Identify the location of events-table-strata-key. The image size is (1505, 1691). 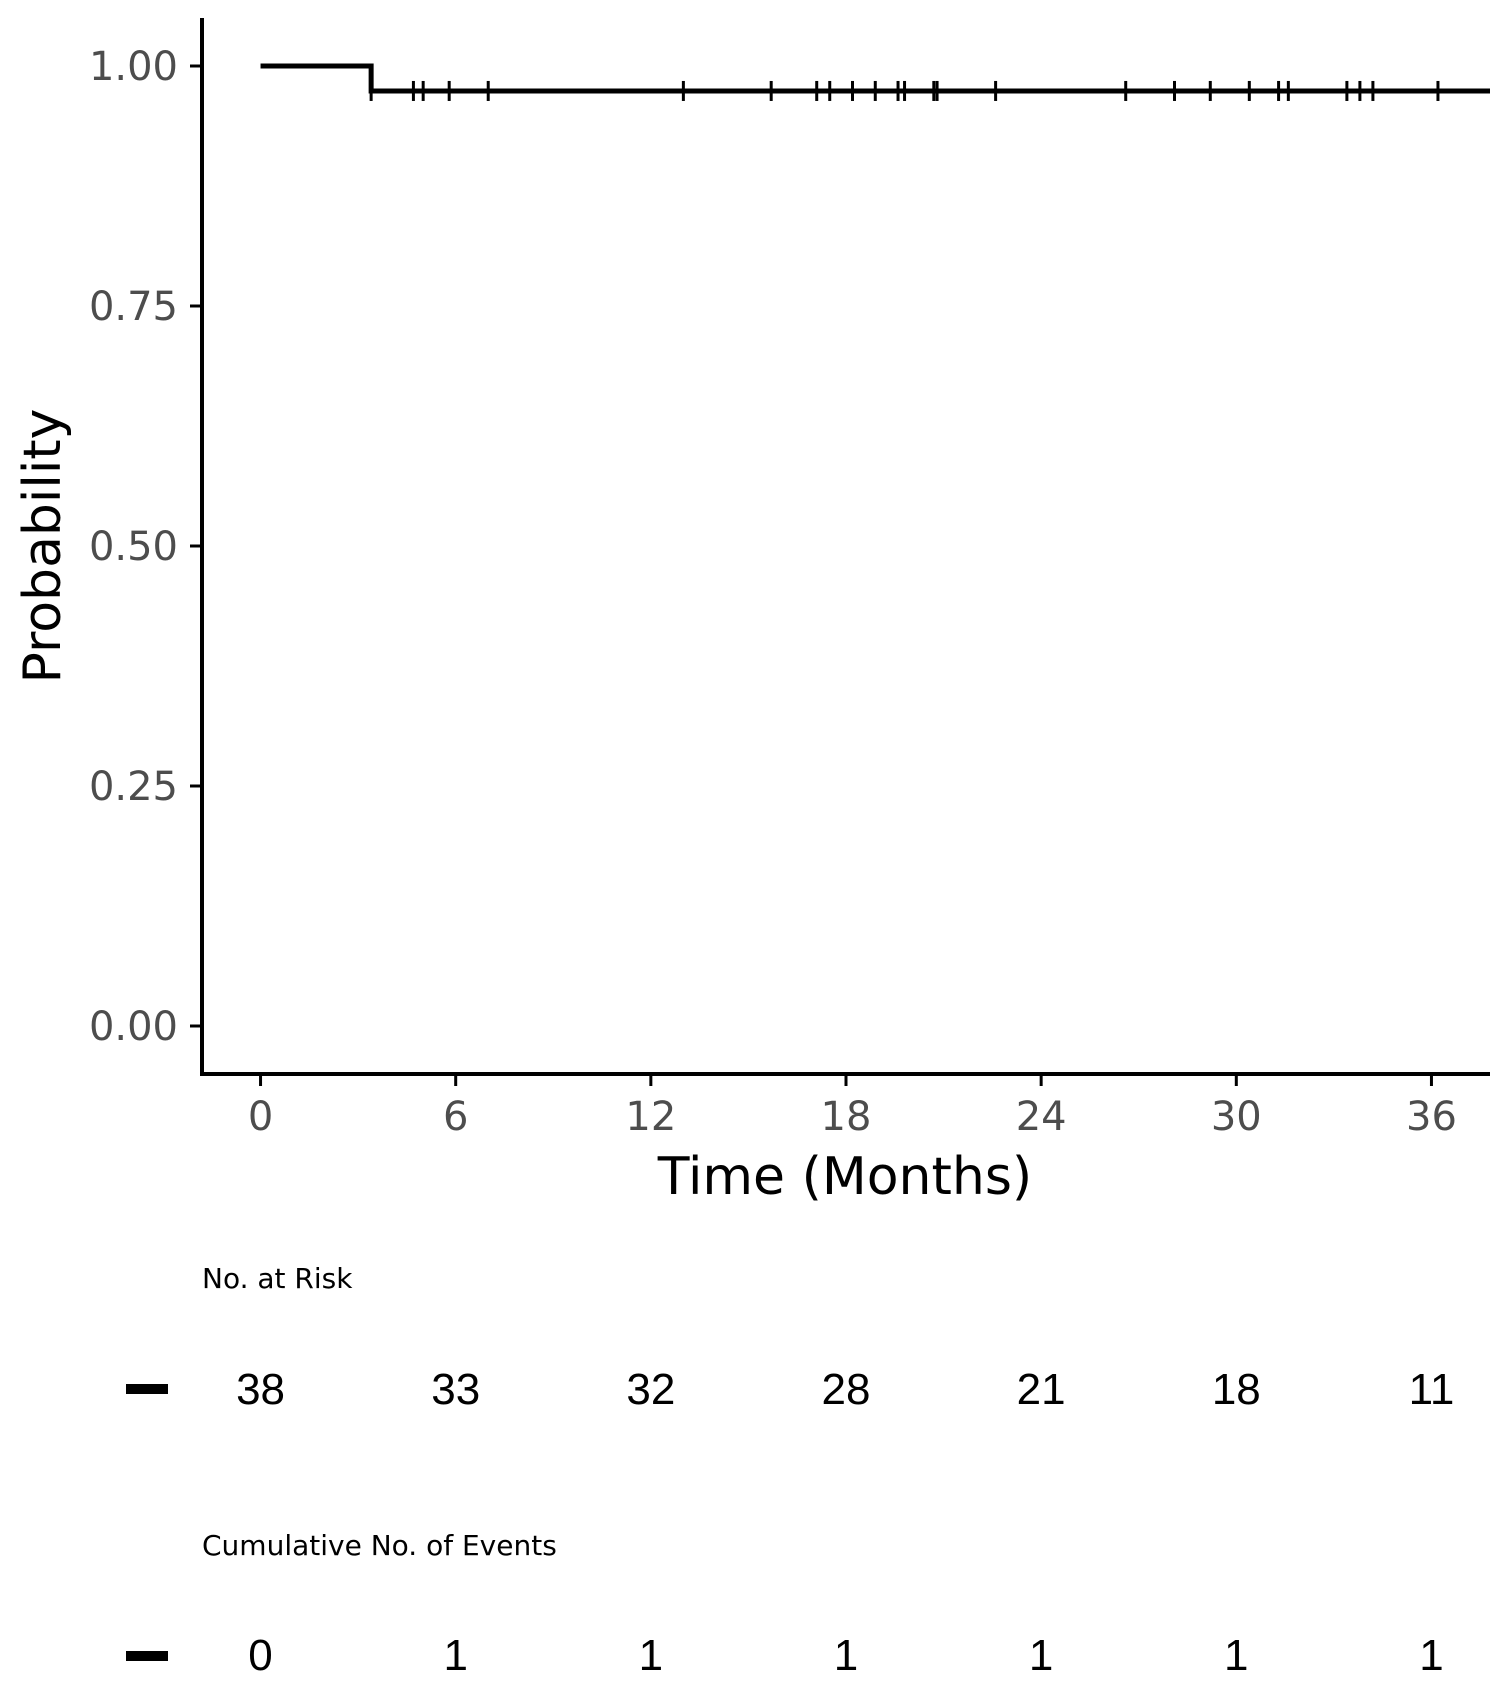
(147, 1656).